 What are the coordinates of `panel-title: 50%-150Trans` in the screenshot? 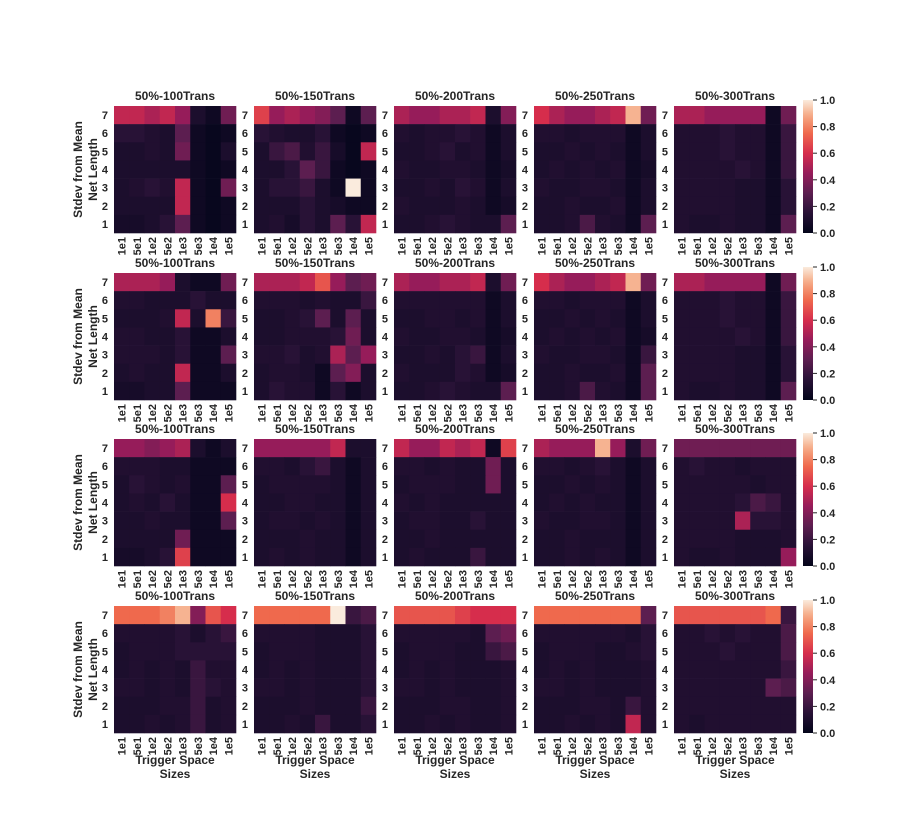 It's located at (315, 96).